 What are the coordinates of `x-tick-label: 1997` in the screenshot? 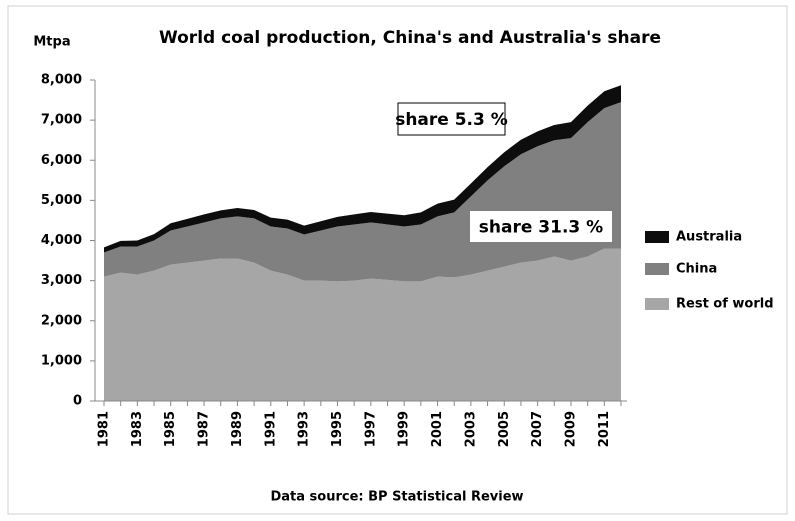 It's located at (370, 429).